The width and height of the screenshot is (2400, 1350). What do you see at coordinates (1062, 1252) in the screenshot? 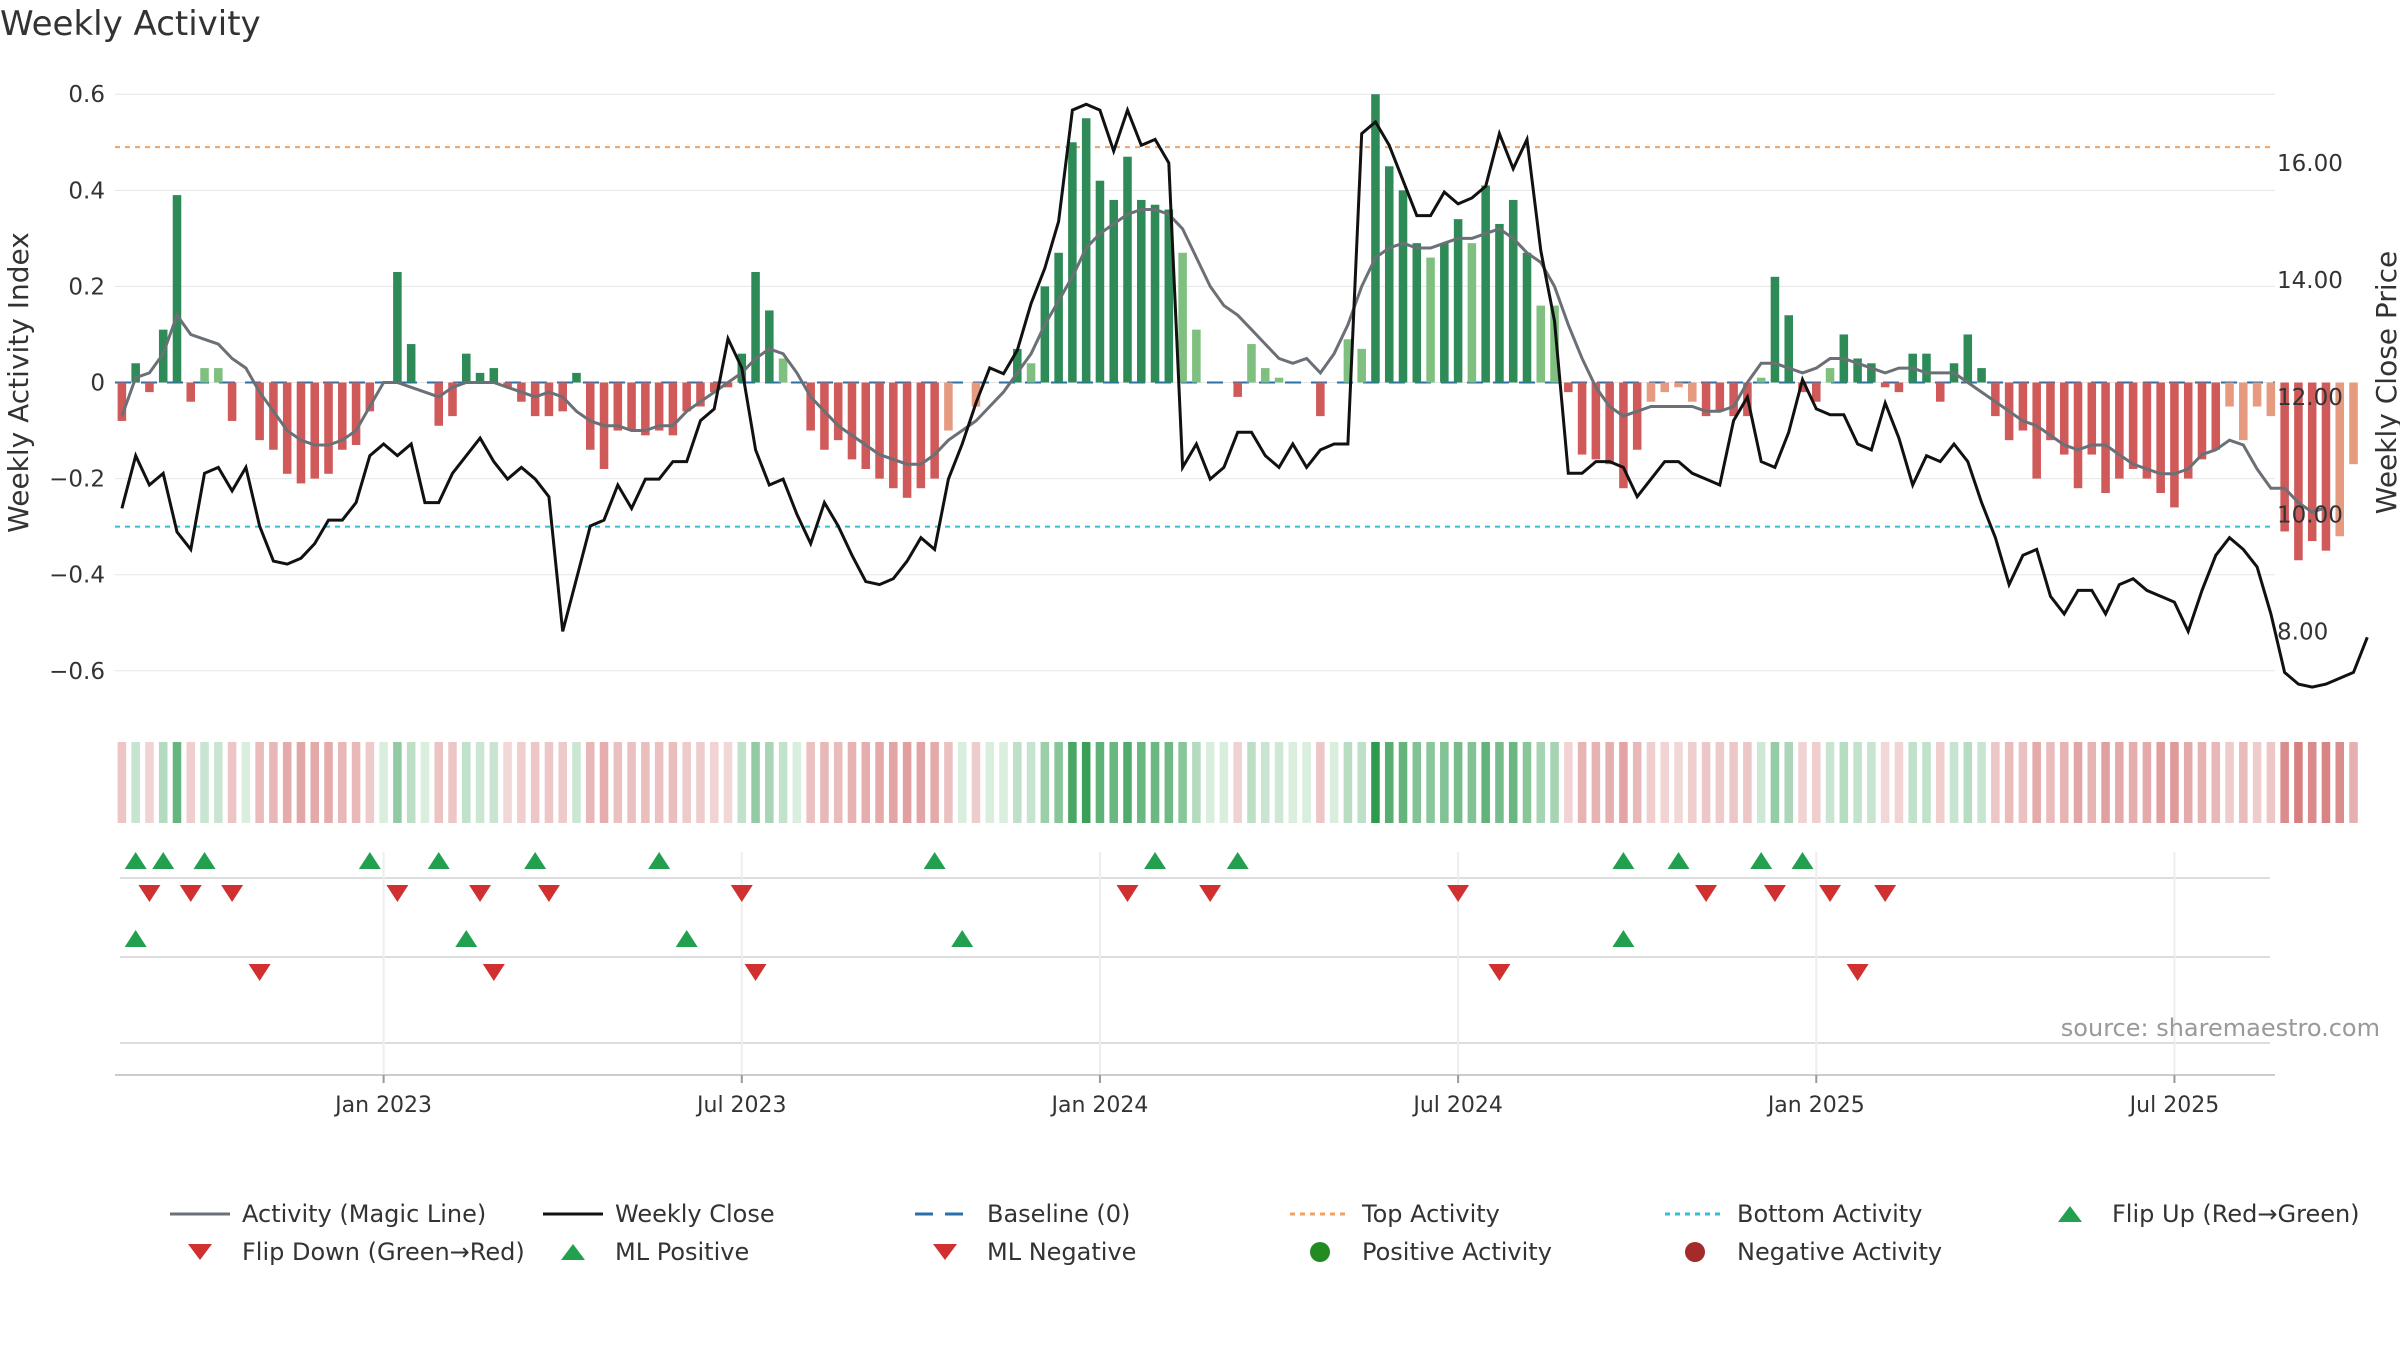
I see `legend-label: ML Negative` at bounding box center [1062, 1252].